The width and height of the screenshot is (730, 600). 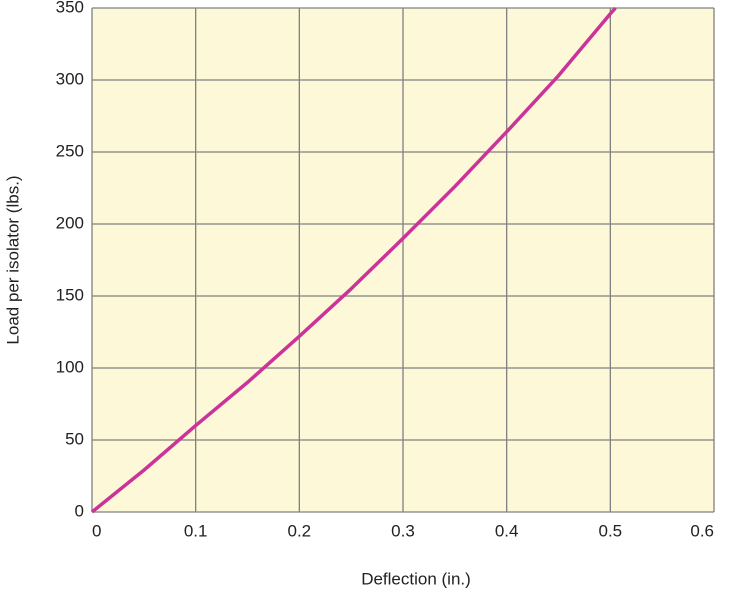 What do you see at coordinates (300, 530) in the screenshot?
I see `x-tick-label: 0.2` at bounding box center [300, 530].